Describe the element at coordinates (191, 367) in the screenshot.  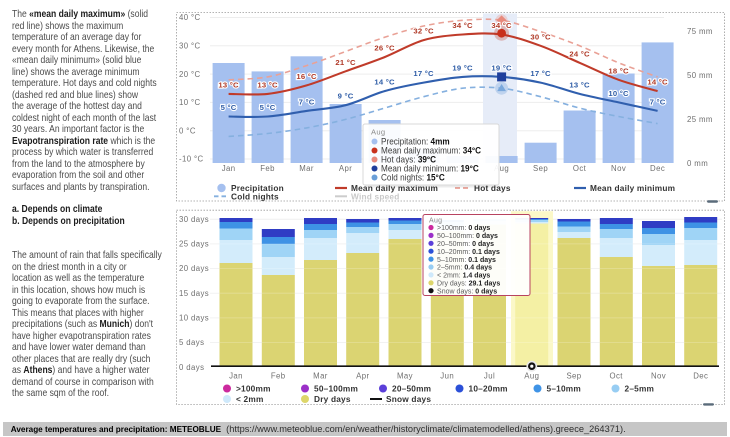
I see `svg-text: 0 days` at that location.